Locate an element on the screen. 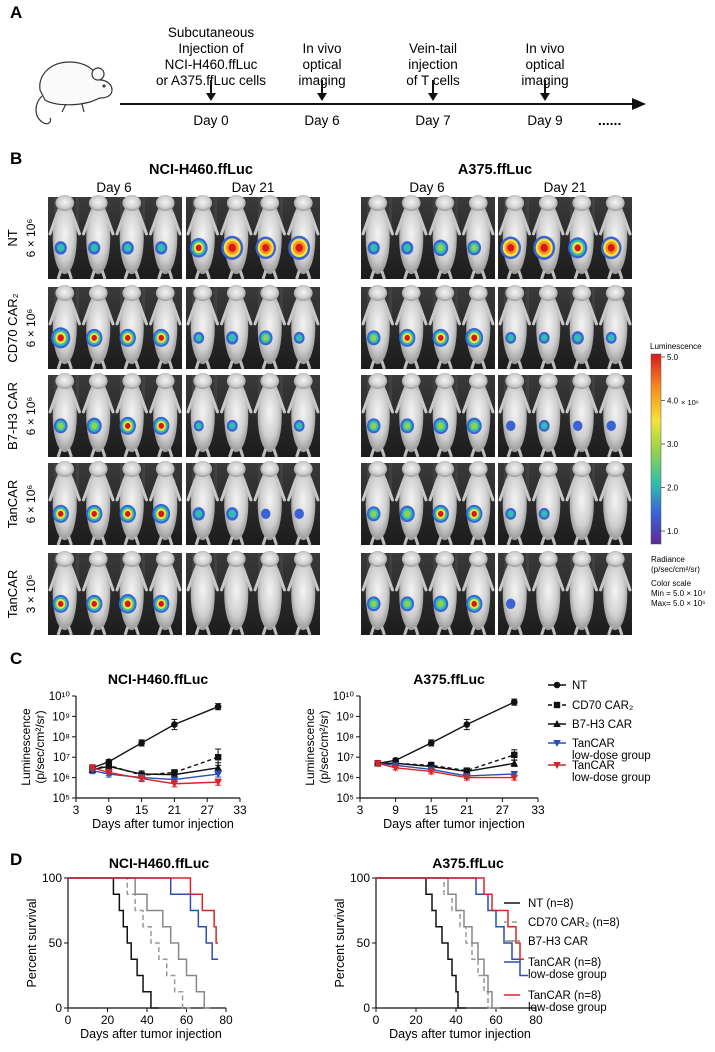  mouse-illustration is located at coordinates (74, 93).